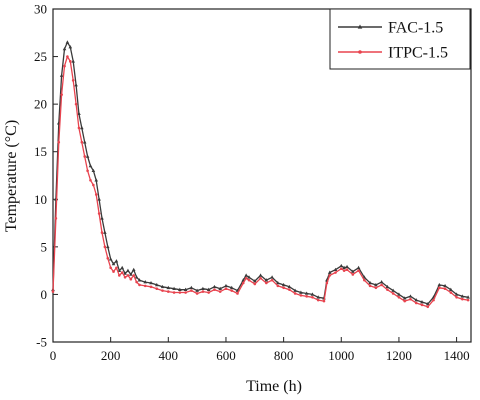 This screenshot has width=480, height=400. What do you see at coordinates (111, 355) in the screenshot?
I see `x-tick-label: 200` at bounding box center [111, 355].